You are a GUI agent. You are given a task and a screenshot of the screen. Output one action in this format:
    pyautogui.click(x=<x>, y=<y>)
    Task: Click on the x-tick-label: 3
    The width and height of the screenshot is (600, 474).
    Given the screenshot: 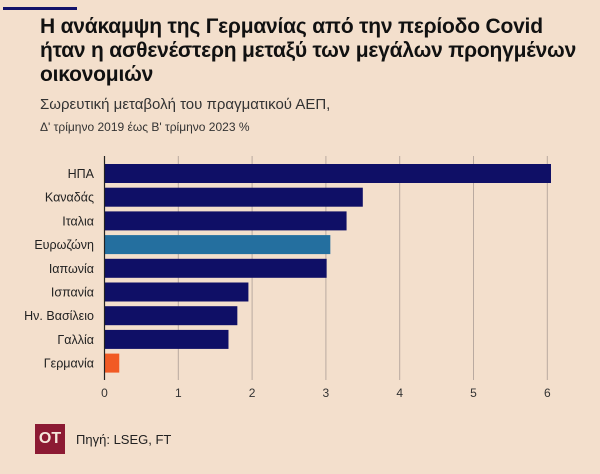 What is the action you would take?
    pyautogui.click(x=326, y=393)
    